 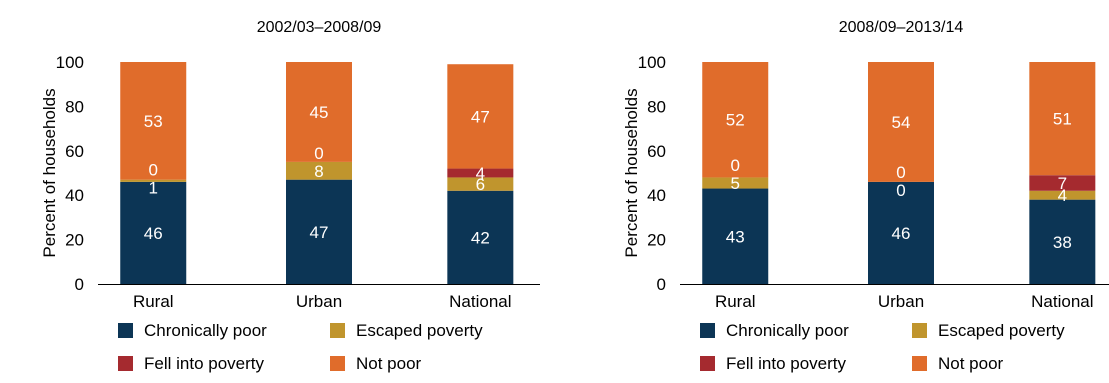 I want to click on chart-title: 2002/03–2008/09, so click(x=319, y=27).